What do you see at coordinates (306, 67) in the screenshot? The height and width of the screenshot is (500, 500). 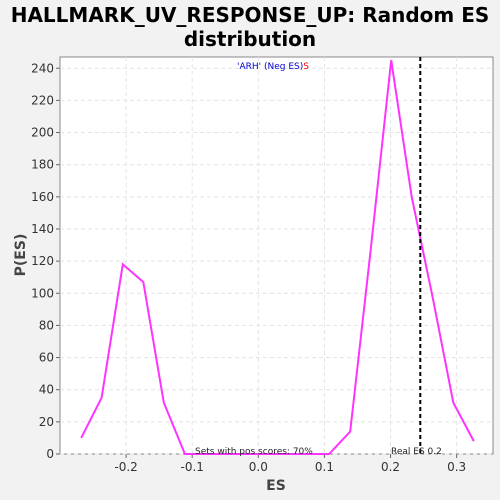 I see `legend-suffix: S` at bounding box center [306, 67].